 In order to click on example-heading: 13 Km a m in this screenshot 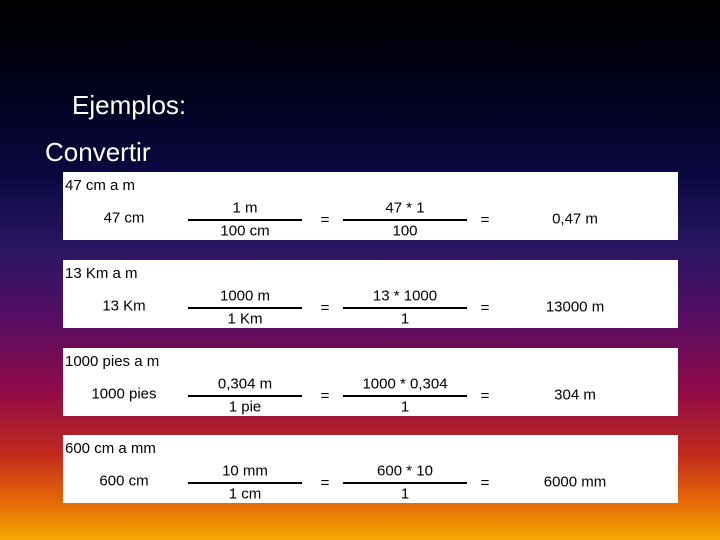, I will do `click(101, 273)`.